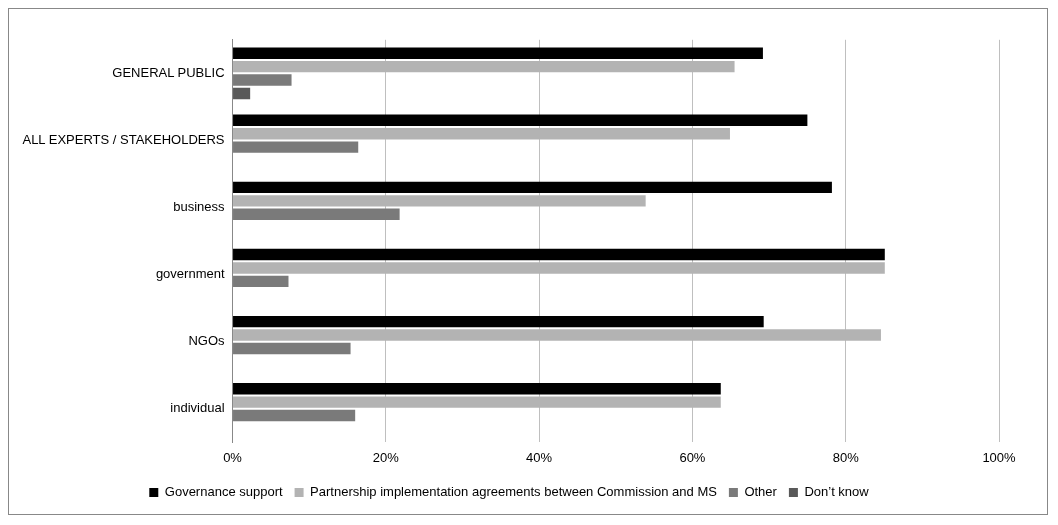 Image resolution: width=1058 pixels, height=525 pixels. What do you see at coordinates (539, 457) in the screenshot?
I see `x-tick-label: 40%` at bounding box center [539, 457].